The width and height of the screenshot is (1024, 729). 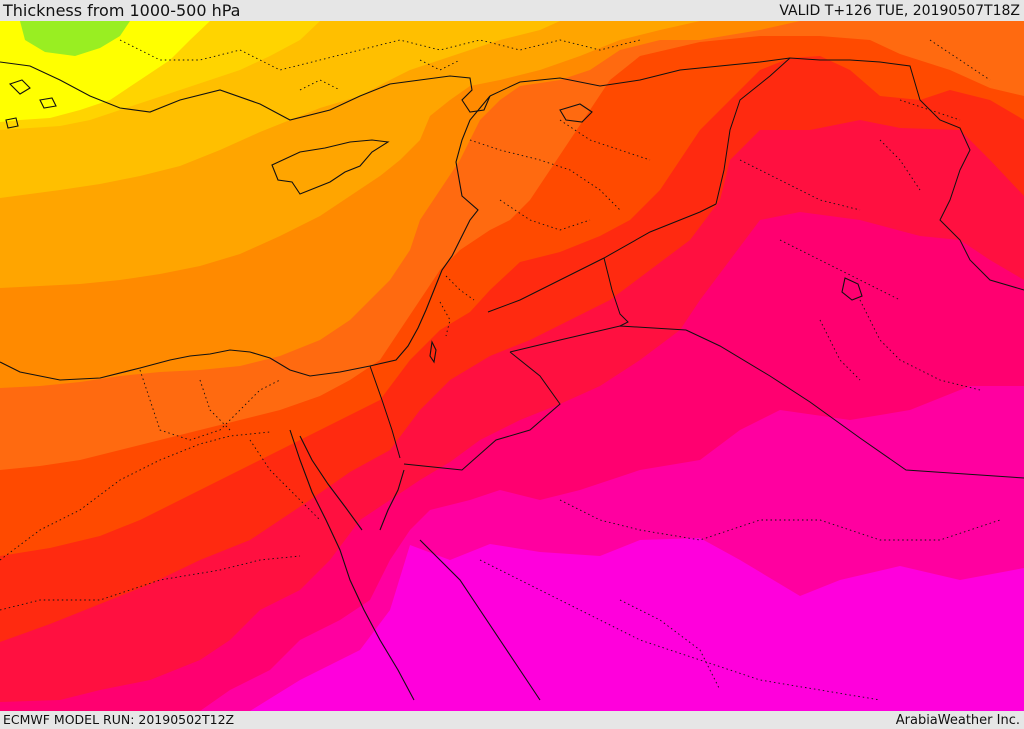 What do you see at coordinates (457, 306) in the screenshot?
I see `lebanon-israel` at bounding box center [457, 306].